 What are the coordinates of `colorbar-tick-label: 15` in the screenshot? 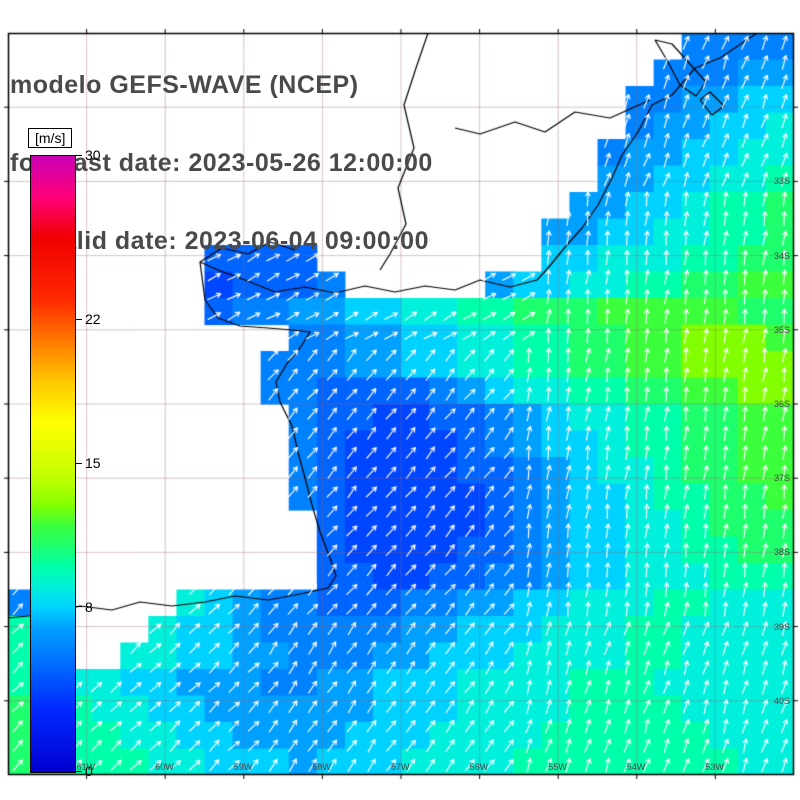 It's located at (93, 463).